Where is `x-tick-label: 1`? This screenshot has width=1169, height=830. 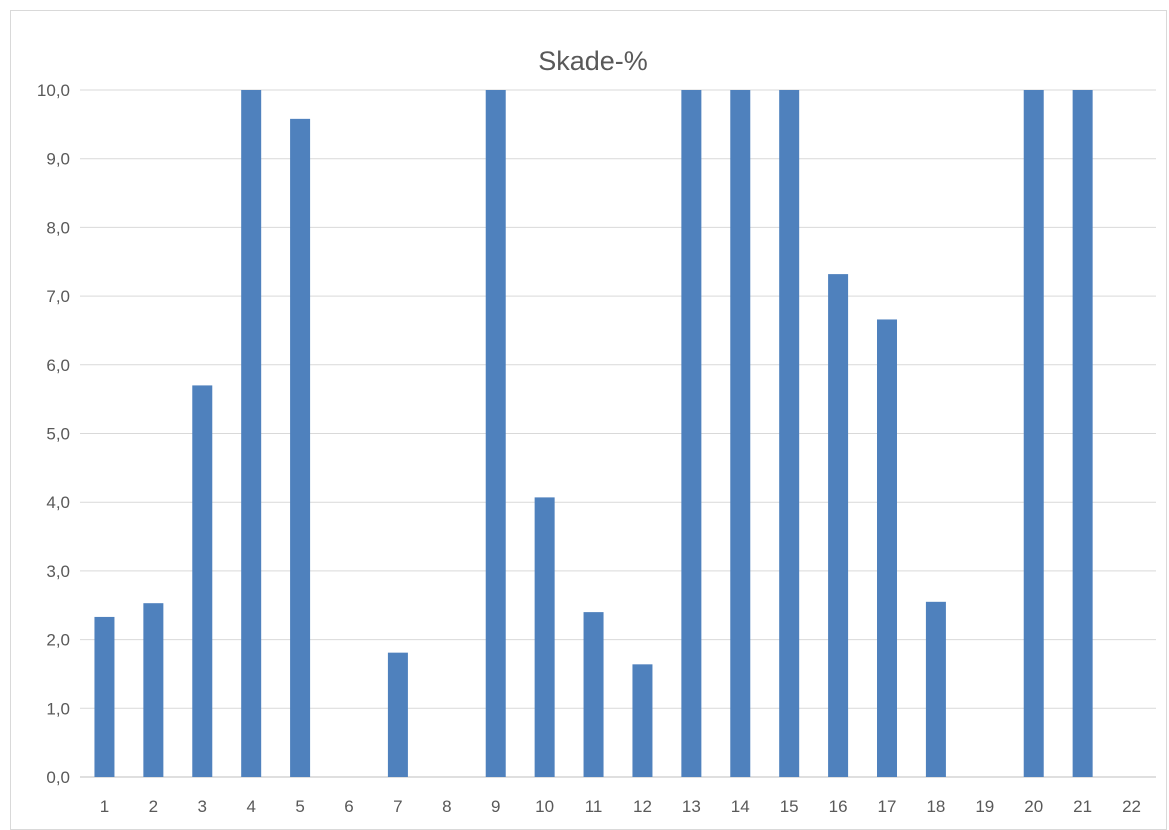
x-tick-label: 1 is located at coordinates (104, 806).